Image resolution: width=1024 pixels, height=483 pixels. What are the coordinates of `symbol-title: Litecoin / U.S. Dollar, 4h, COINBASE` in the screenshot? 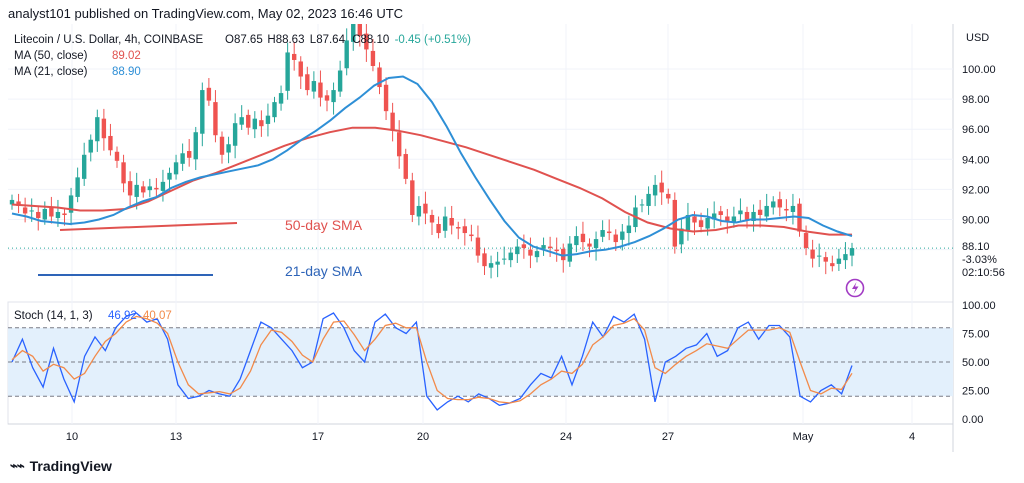 It's located at (109, 40).